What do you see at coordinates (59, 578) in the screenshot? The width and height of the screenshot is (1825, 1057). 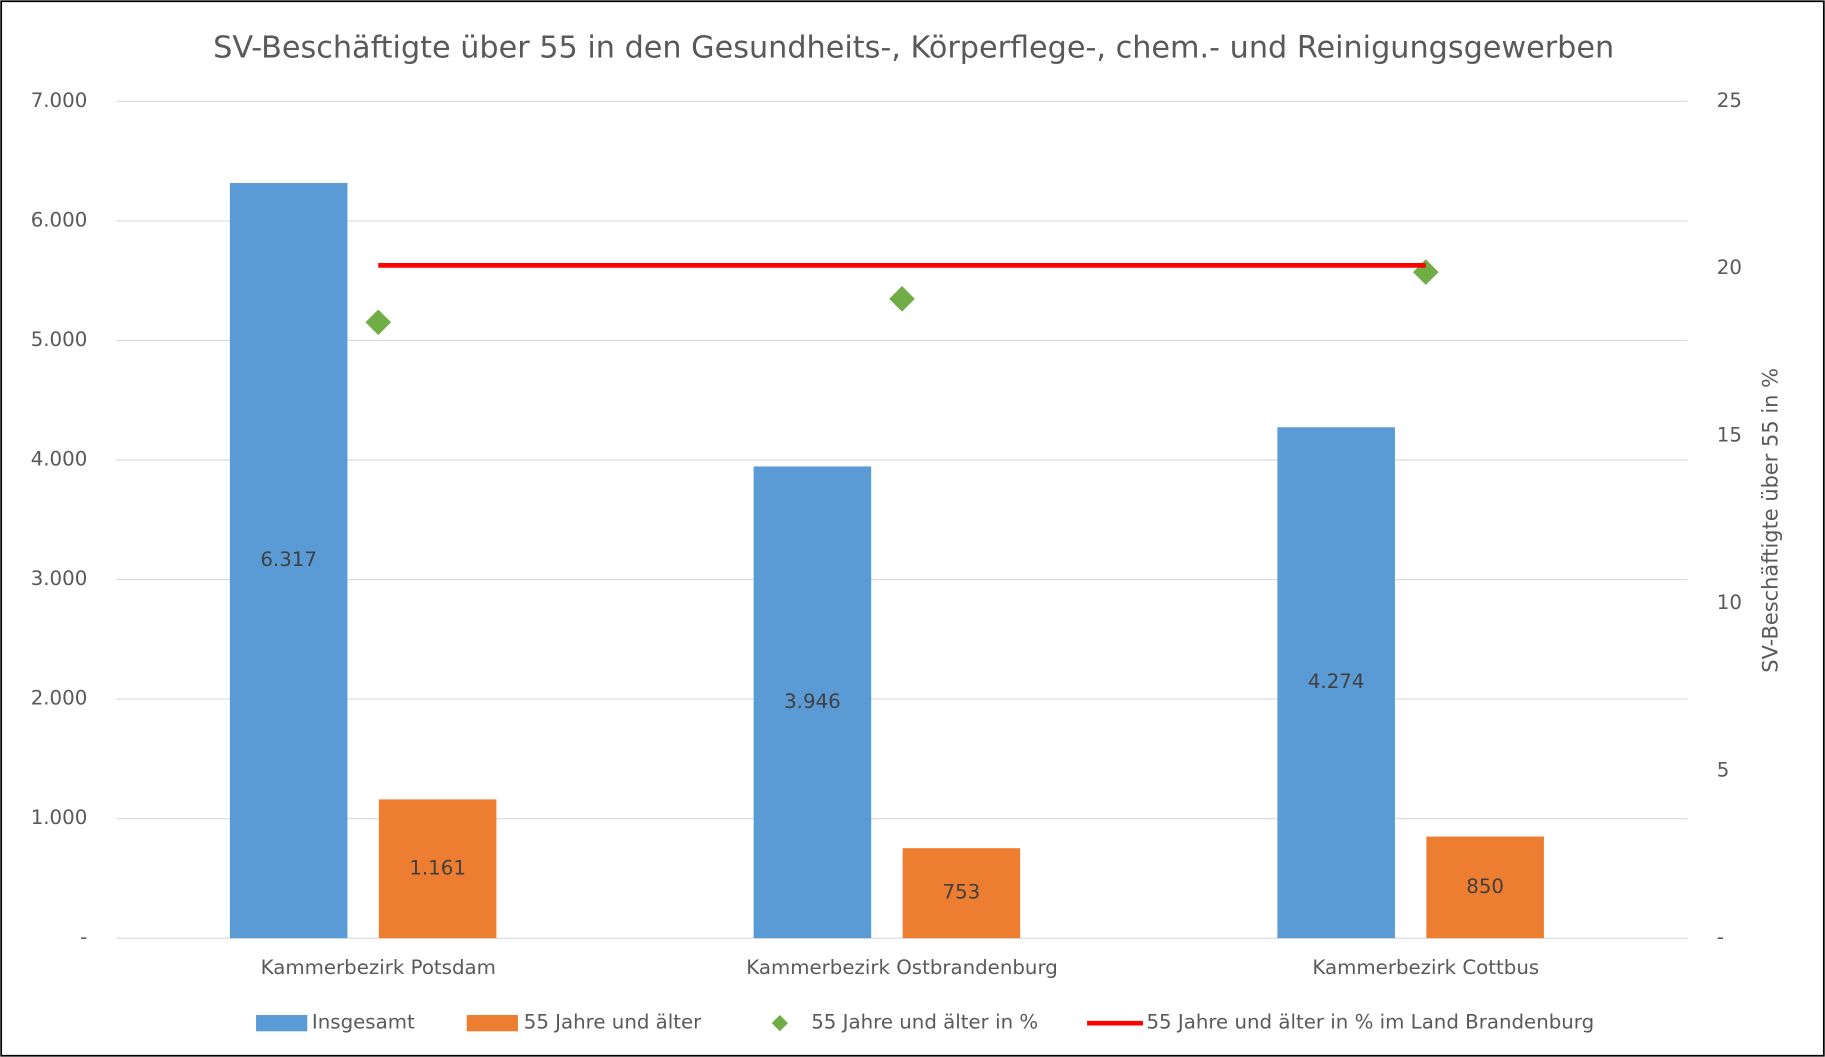 I see `y-tick-label: 3.000` at bounding box center [59, 578].